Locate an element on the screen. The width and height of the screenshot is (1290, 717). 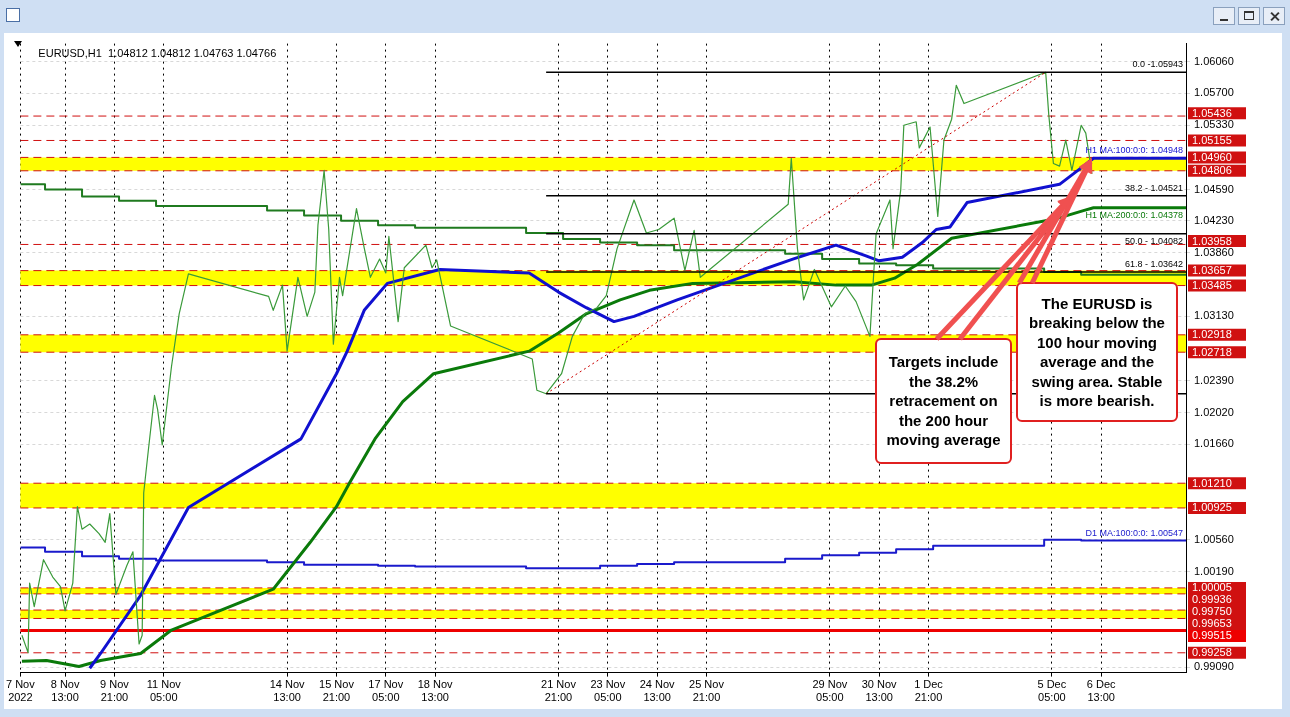
series-label: H1 MA:200:0:0: 1.04378 is located at coordinates (1134, 214).